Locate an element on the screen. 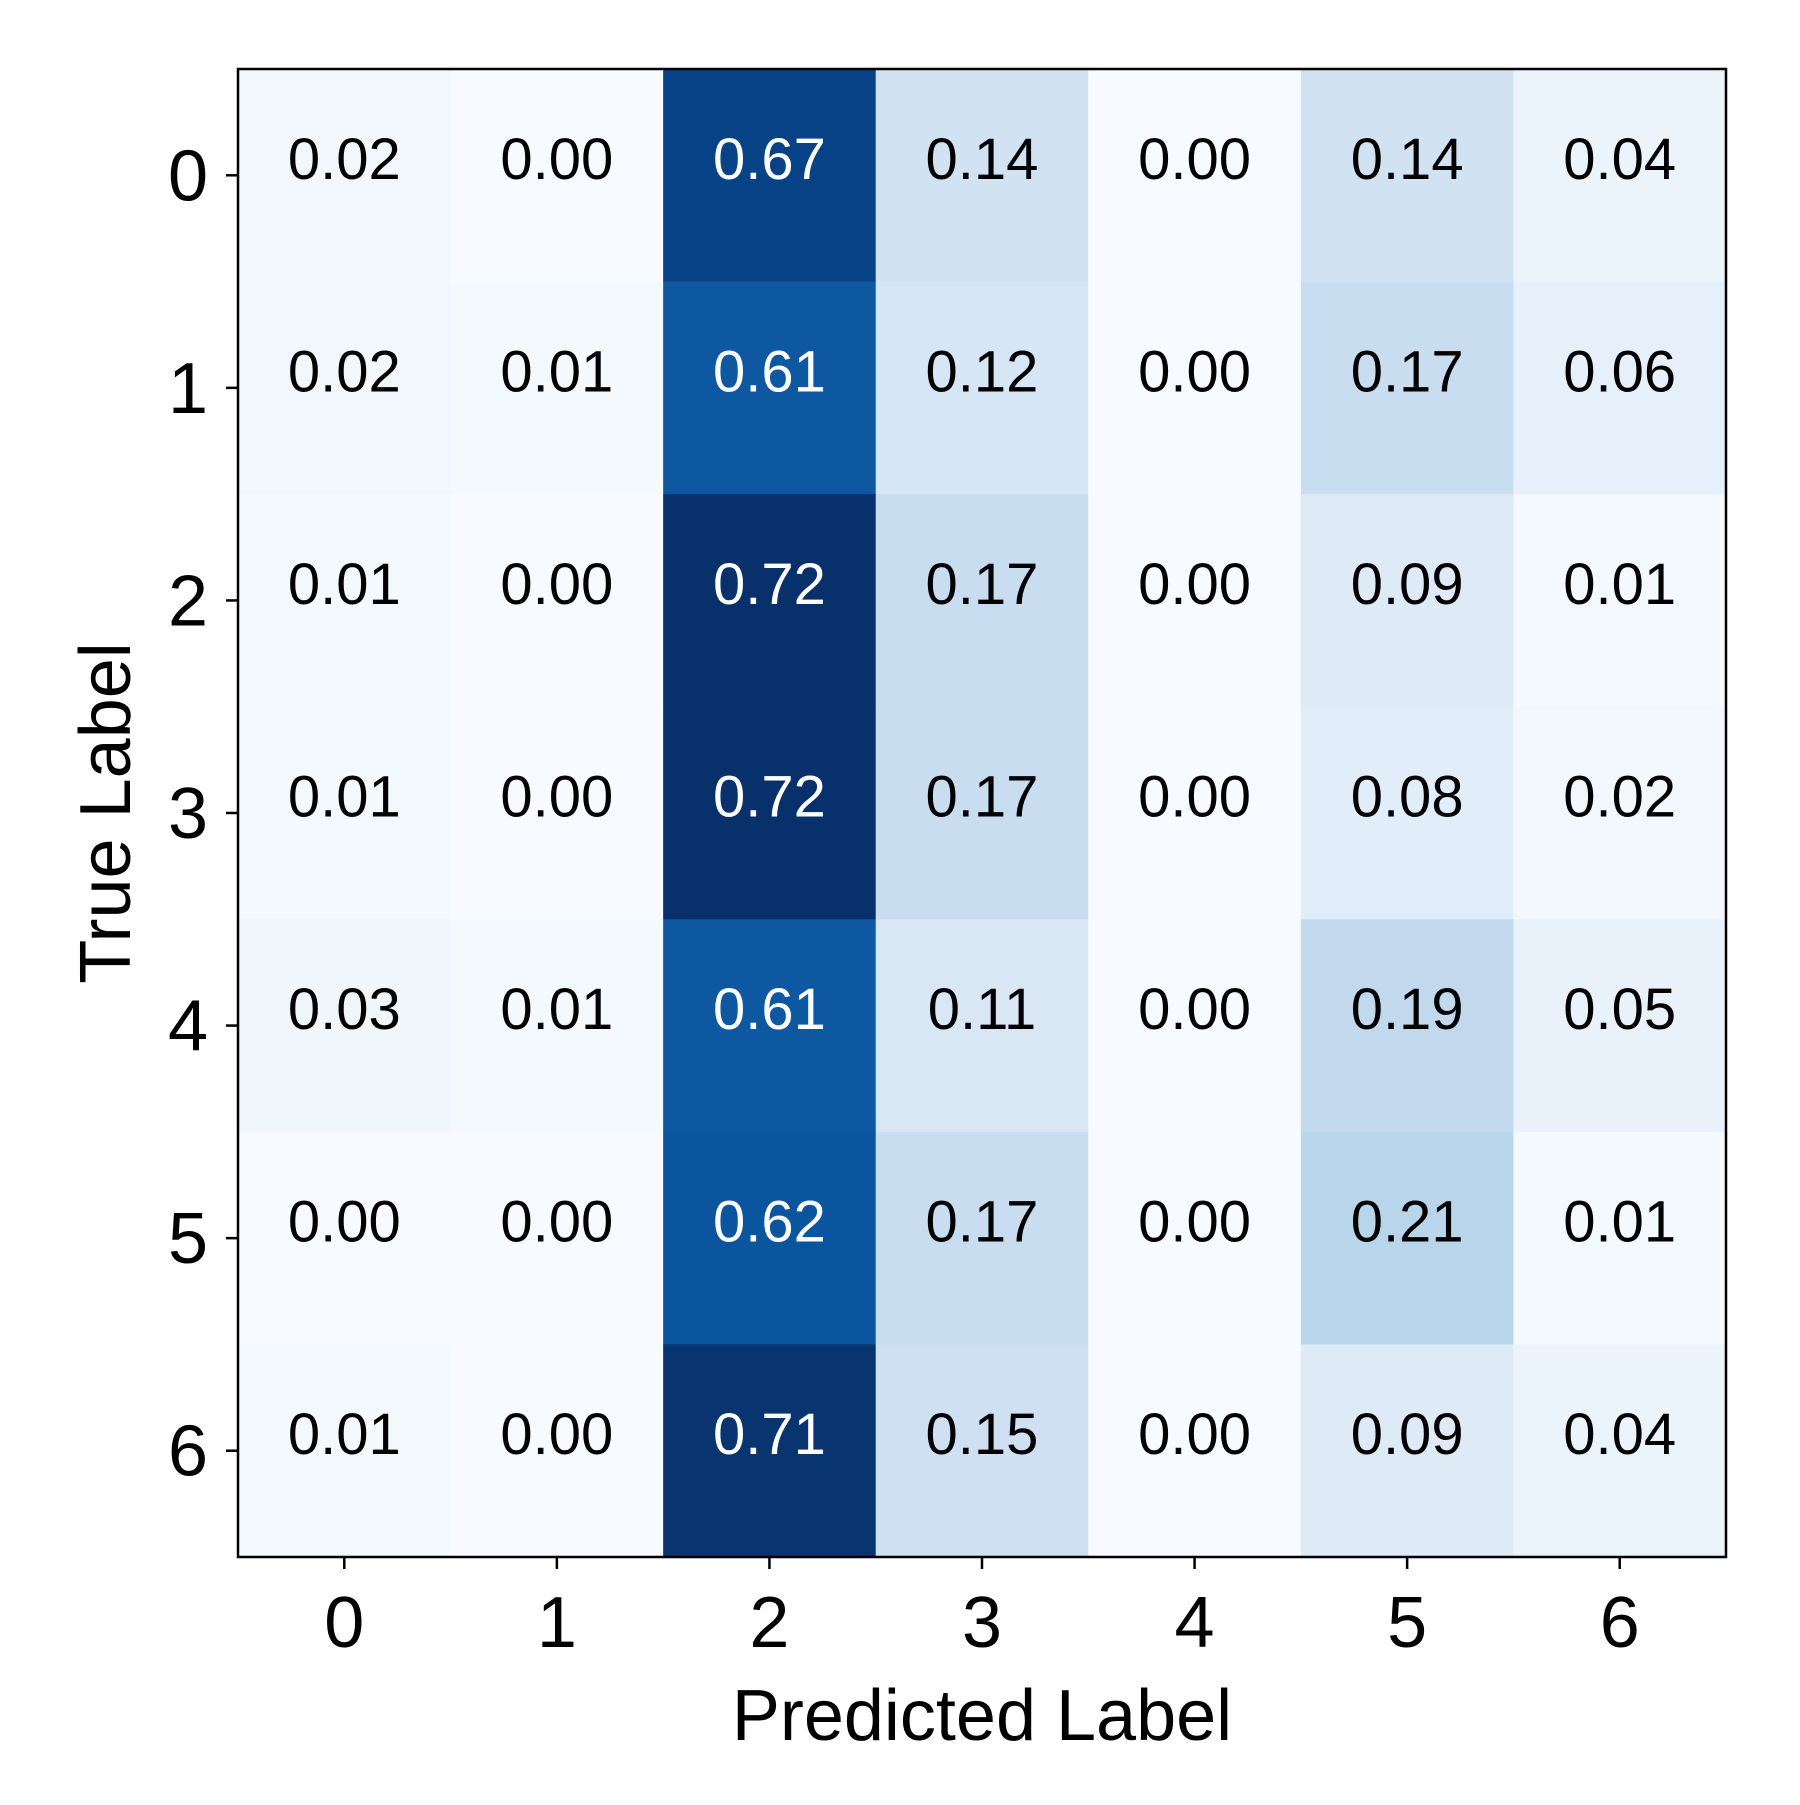 The width and height of the screenshot is (1800, 1805). cell-label-r4-c2: 0.61 is located at coordinates (769, 1009).